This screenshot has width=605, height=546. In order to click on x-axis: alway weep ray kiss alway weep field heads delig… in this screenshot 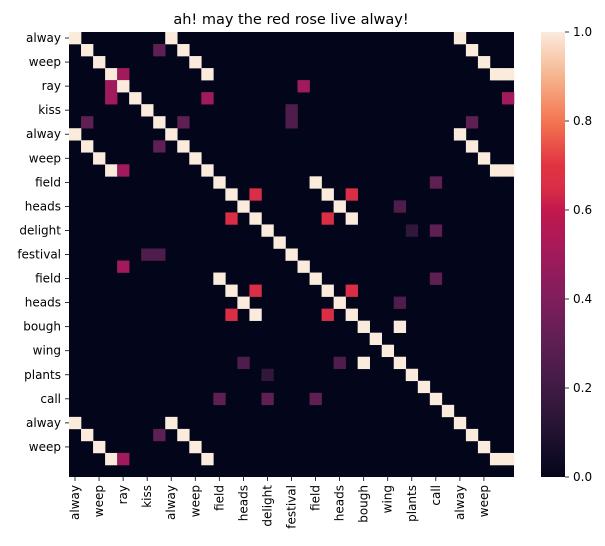, I will do `click(279, 503)`.